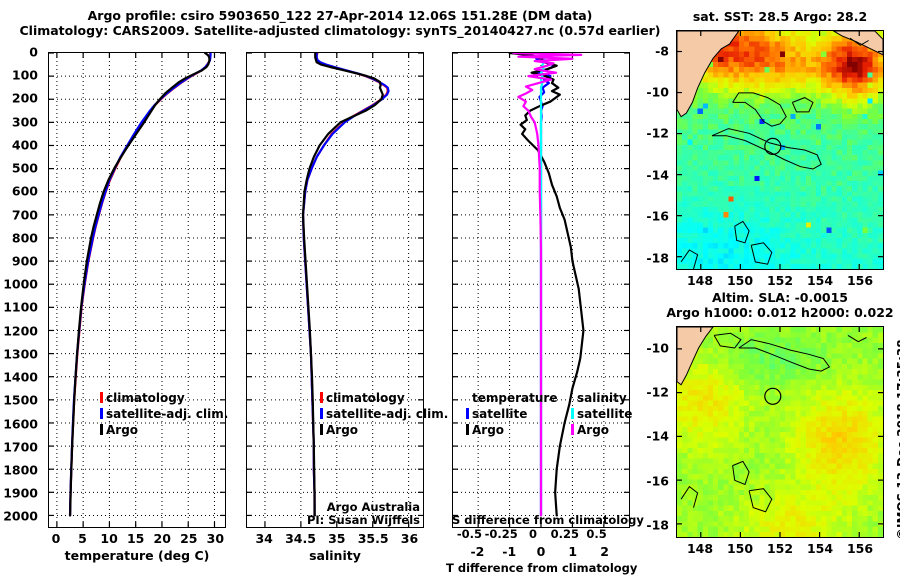 The width and height of the screenshot is (900, 580). I want to click on legend-swatch-sal-argo, so click(572, 429).